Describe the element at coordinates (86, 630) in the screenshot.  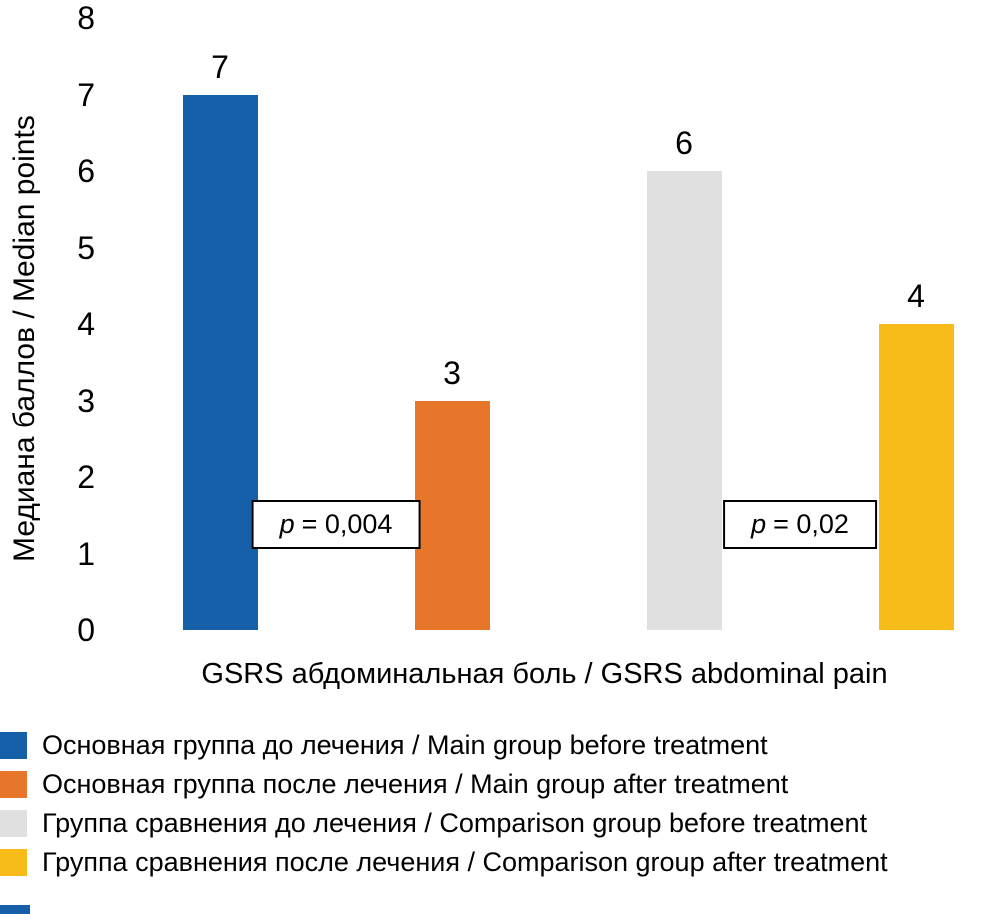
I see `y-tick-label: 0` at that location.